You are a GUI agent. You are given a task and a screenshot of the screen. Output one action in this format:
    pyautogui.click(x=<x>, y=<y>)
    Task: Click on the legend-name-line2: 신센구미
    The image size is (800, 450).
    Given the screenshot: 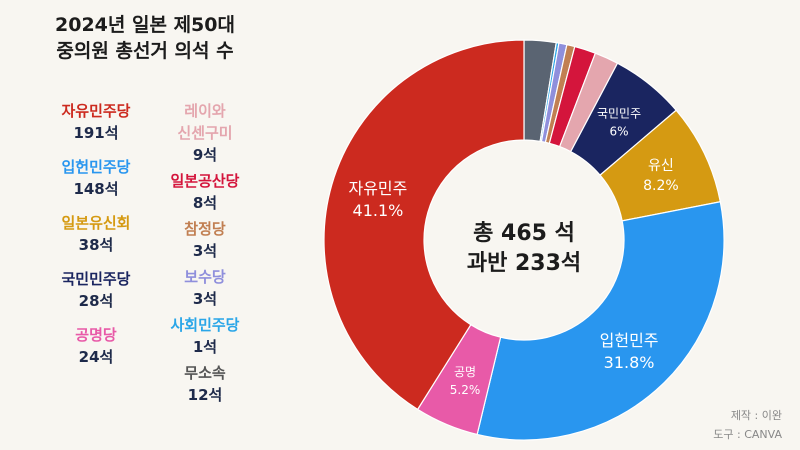 What is the action you would take?
    pyautogui.click(x=205, y=133)
    